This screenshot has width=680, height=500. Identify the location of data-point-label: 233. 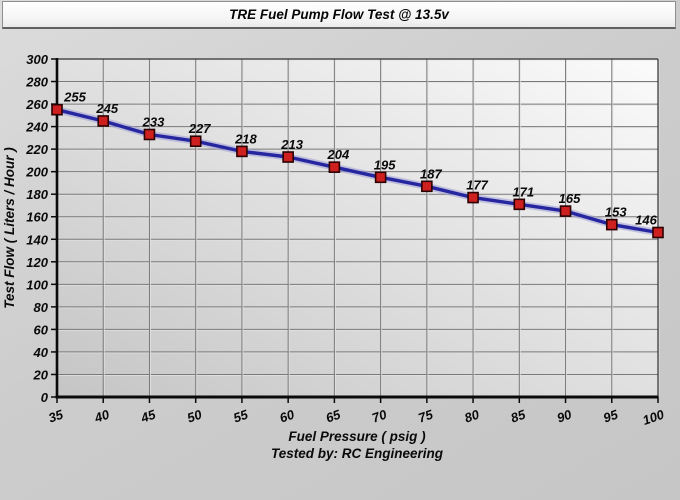
(153, 121).